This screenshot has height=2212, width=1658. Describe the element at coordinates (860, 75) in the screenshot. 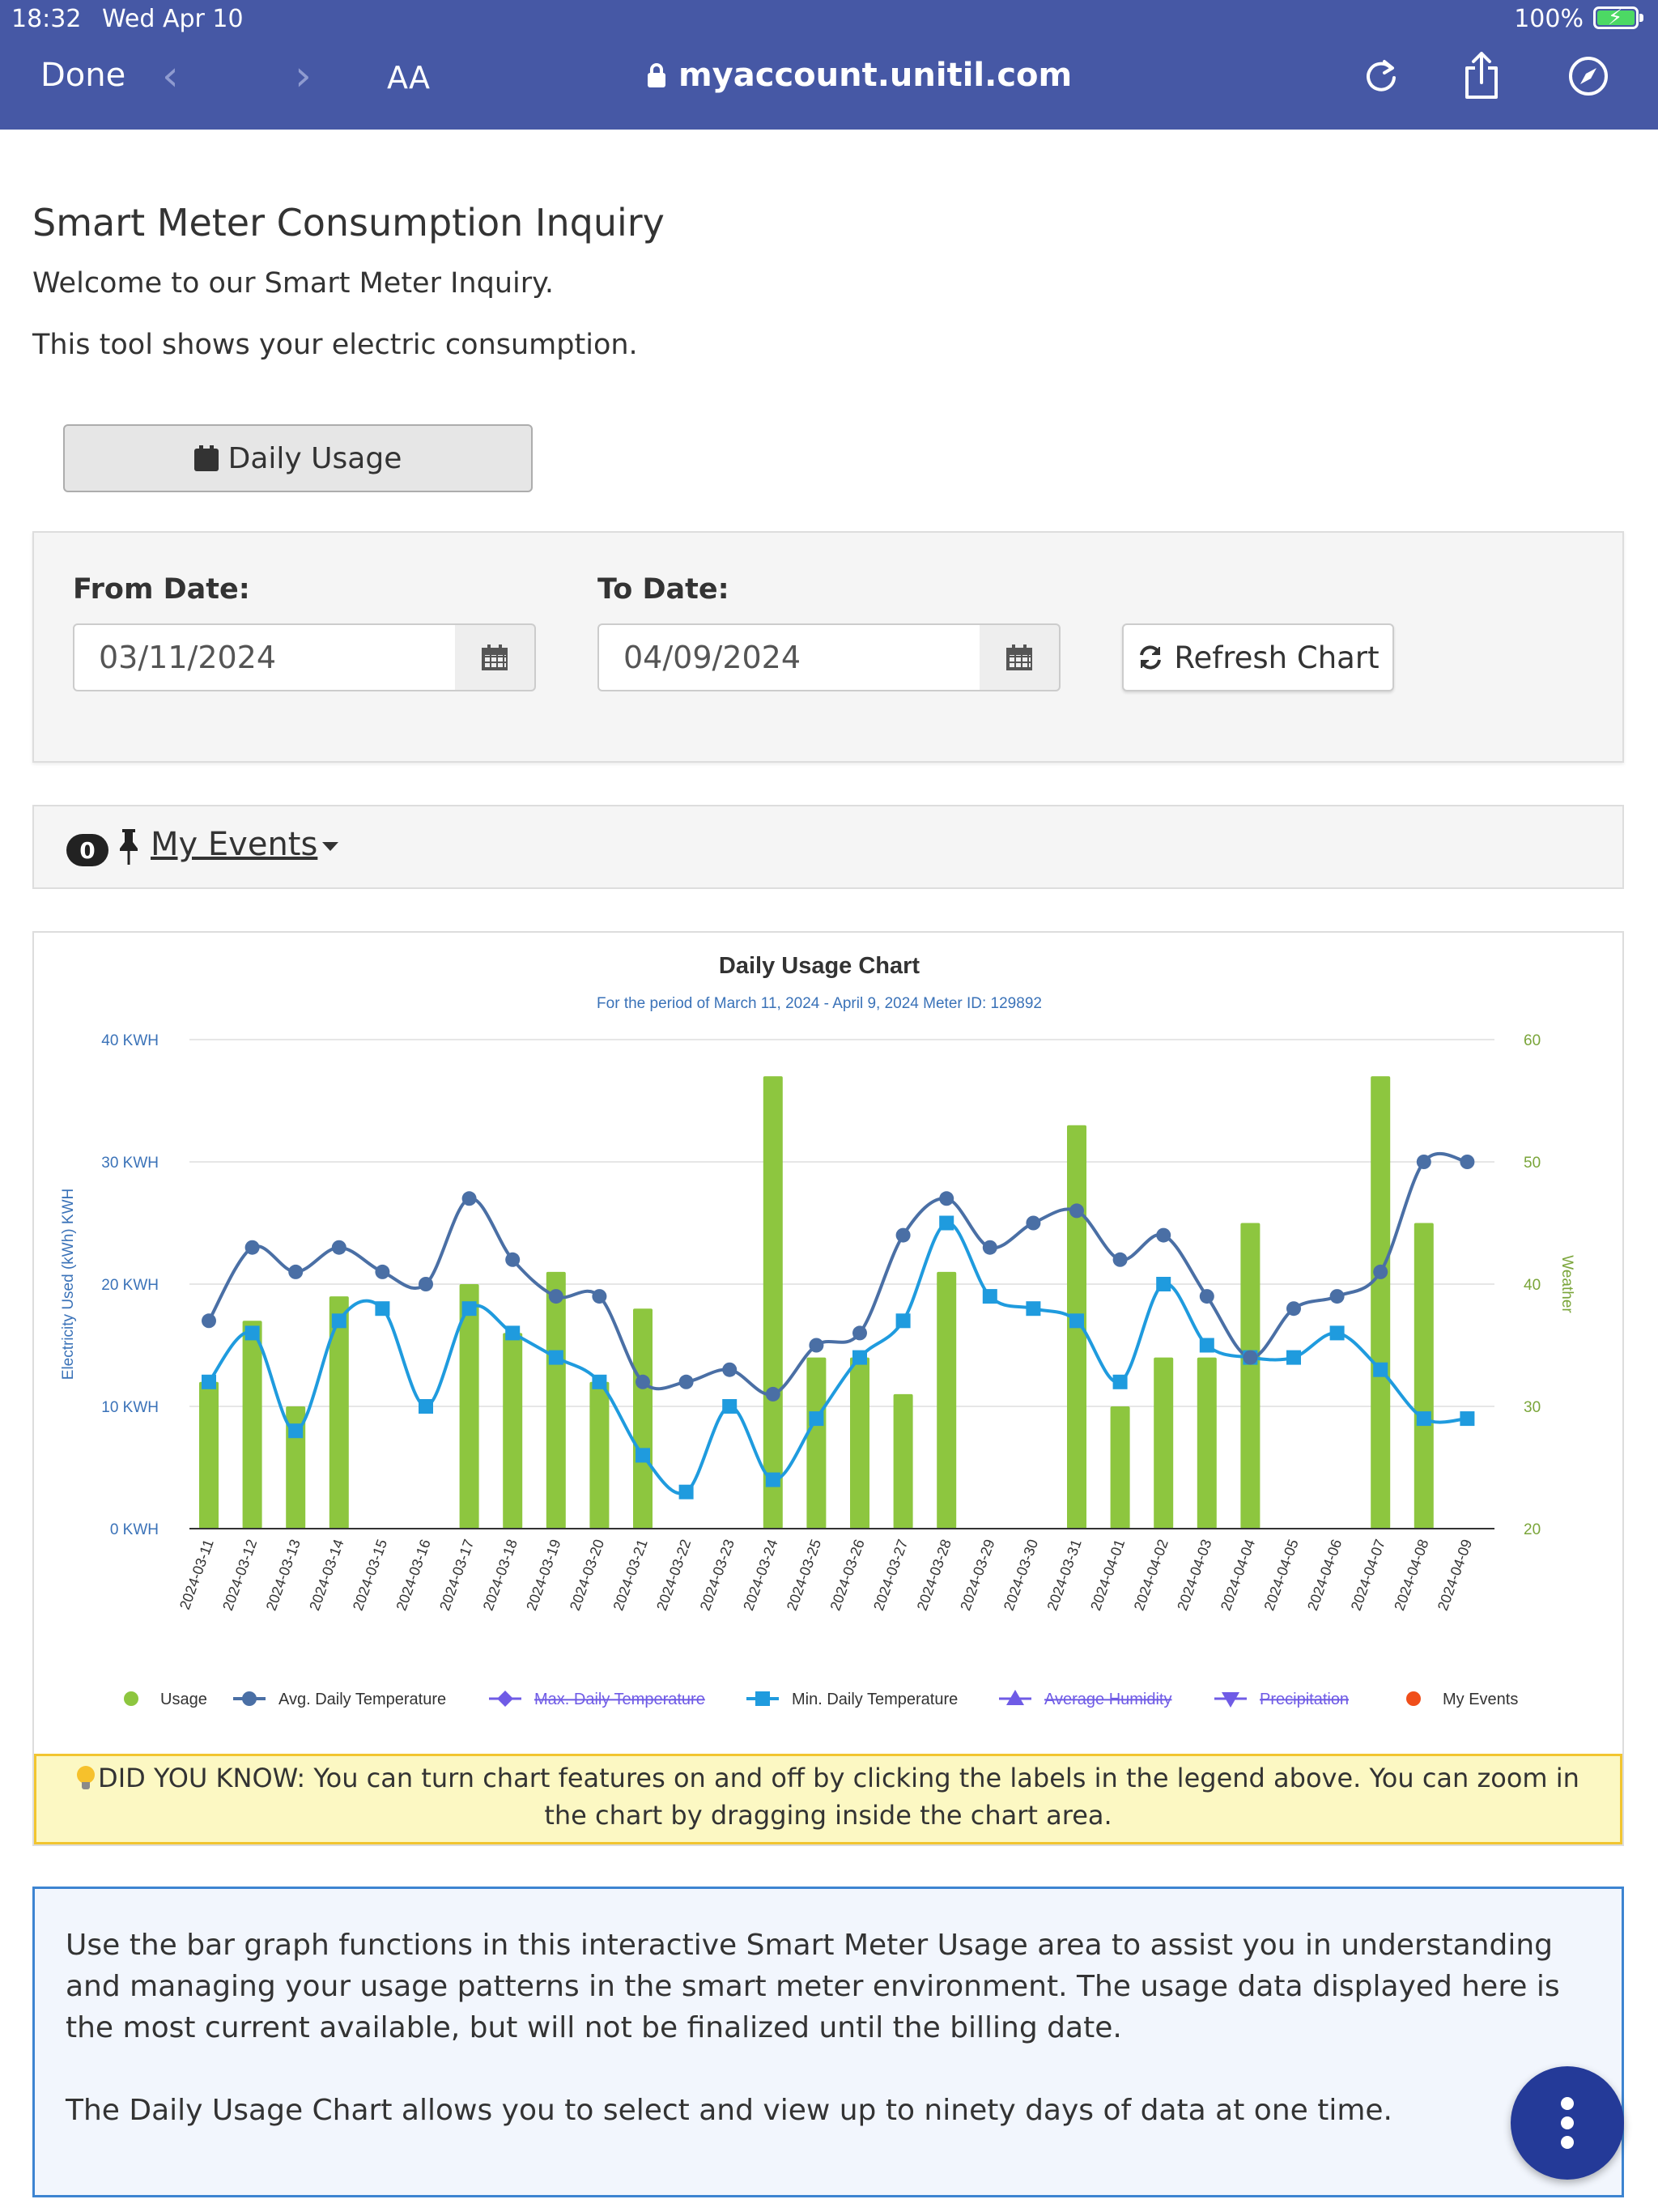

I see `address-bar: myaccount.unitil.com` at that location.